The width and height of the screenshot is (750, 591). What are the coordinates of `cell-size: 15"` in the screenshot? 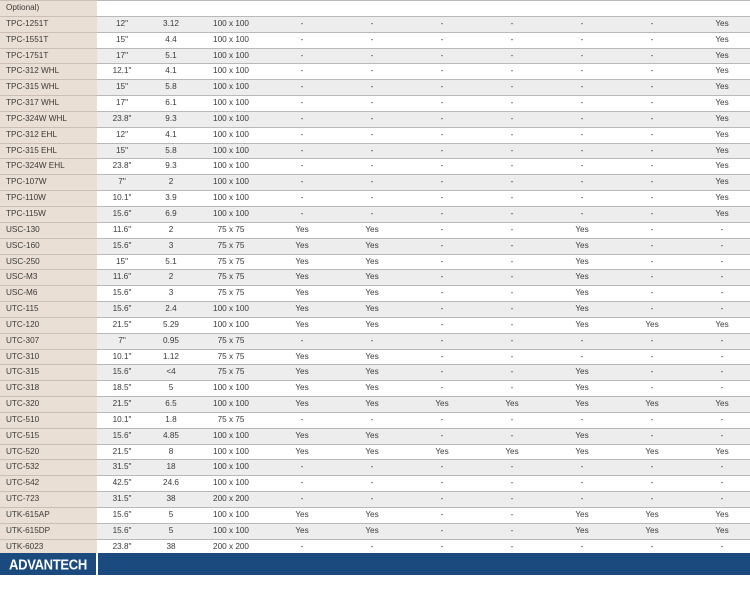 It's located at (122, 88).